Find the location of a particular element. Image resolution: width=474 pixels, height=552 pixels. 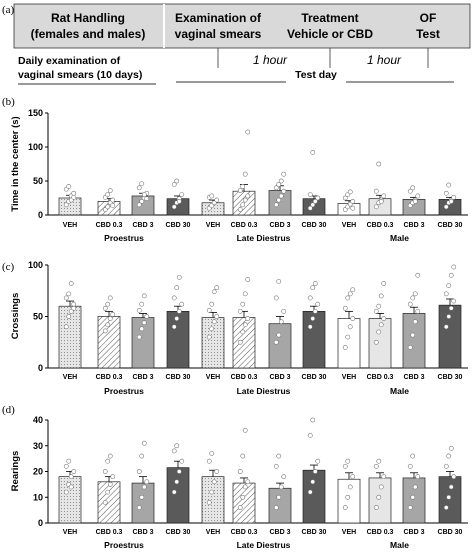

treatment-subtitle: Vehicle or CBD is located at coordinates (330, 34).